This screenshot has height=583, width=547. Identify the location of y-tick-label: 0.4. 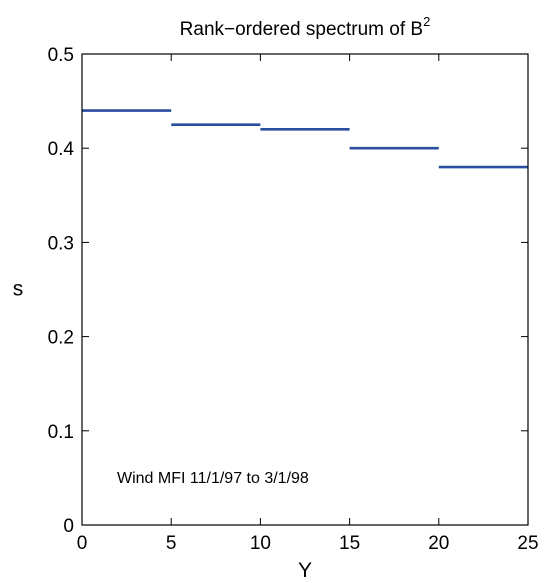
(61, 149).